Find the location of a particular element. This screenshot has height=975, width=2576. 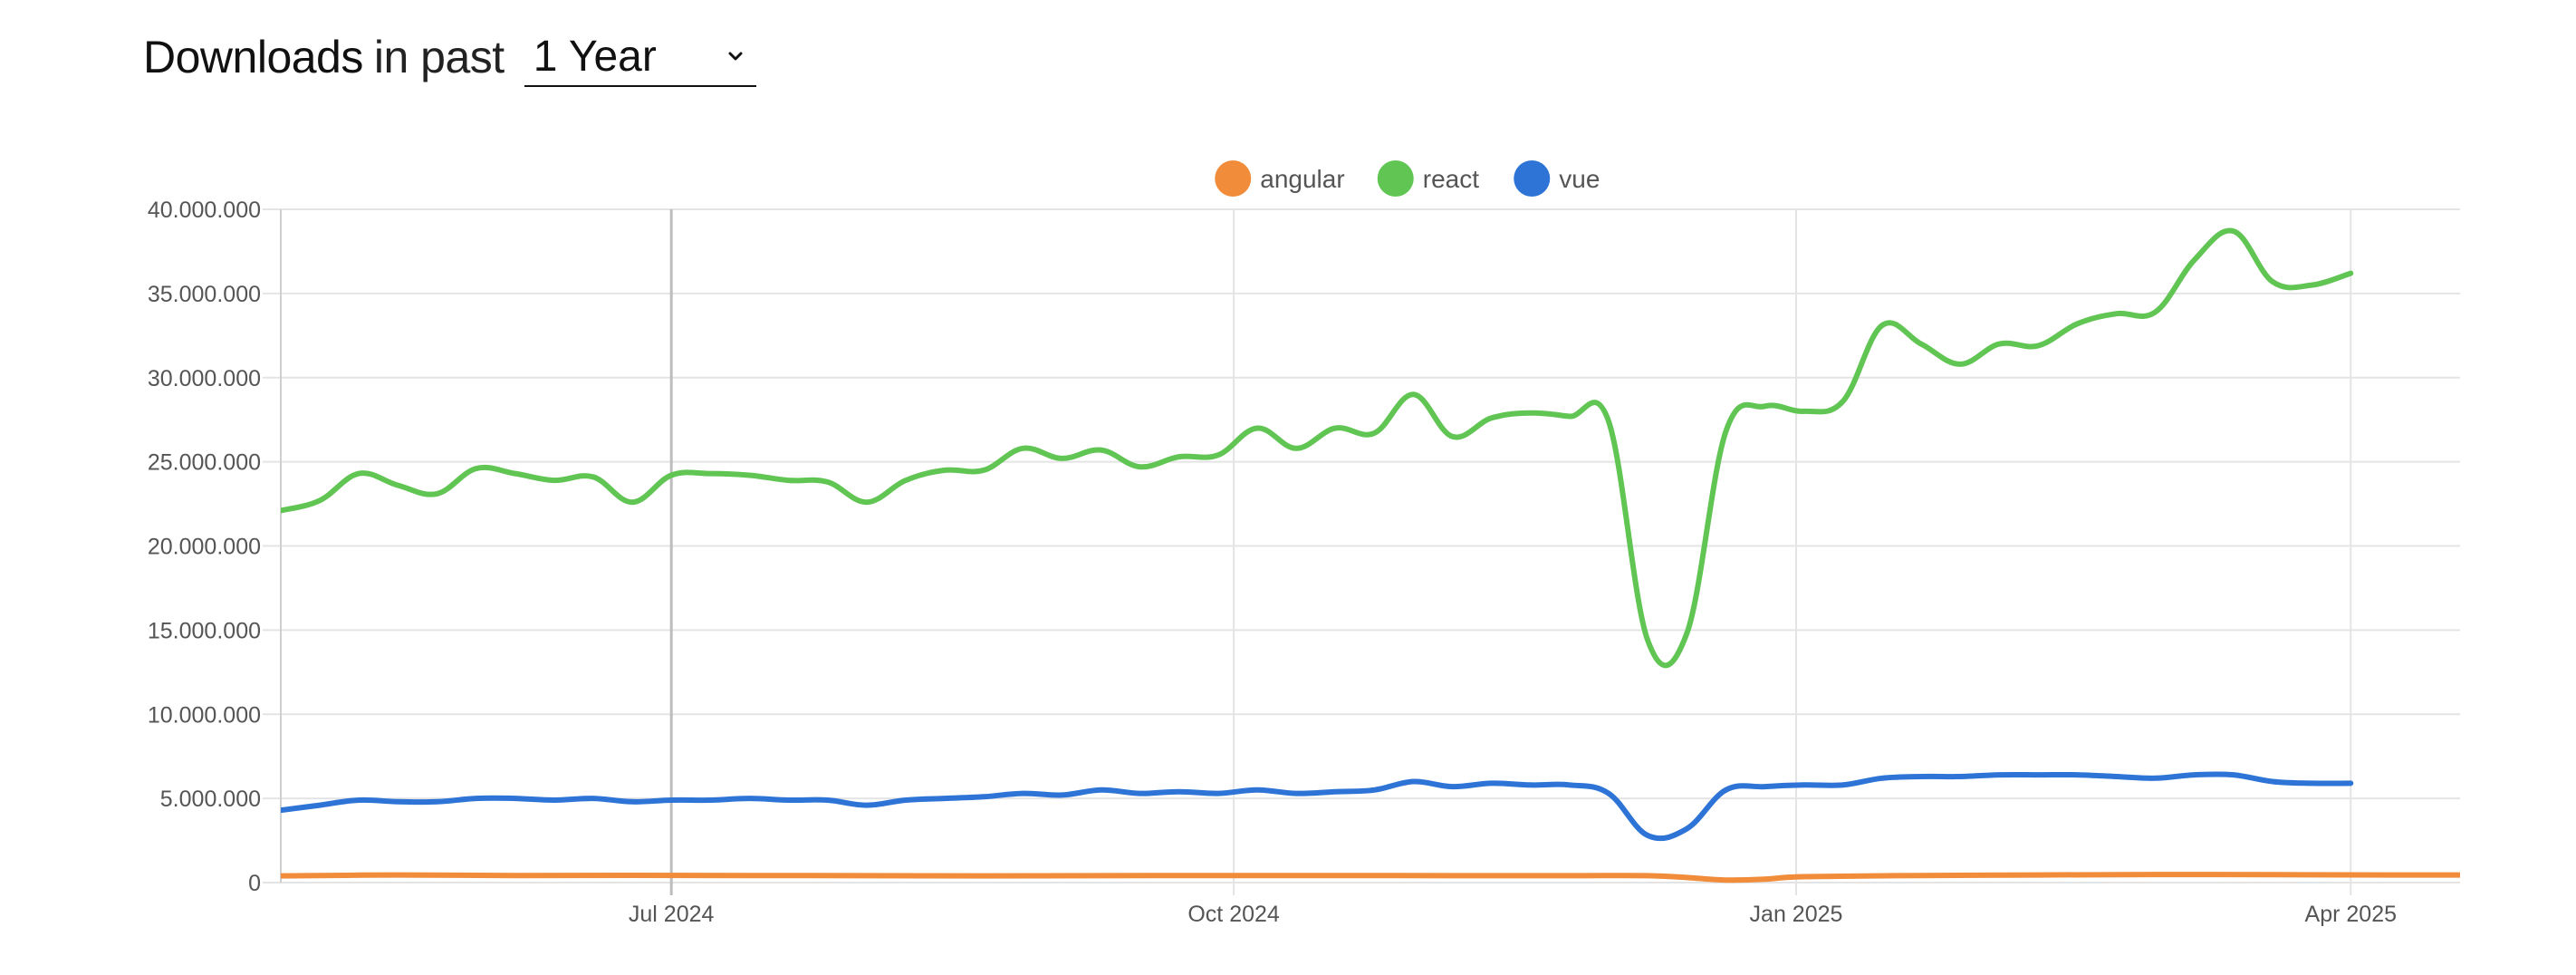

title-in-past: in past is located at coordinates (439, 57).